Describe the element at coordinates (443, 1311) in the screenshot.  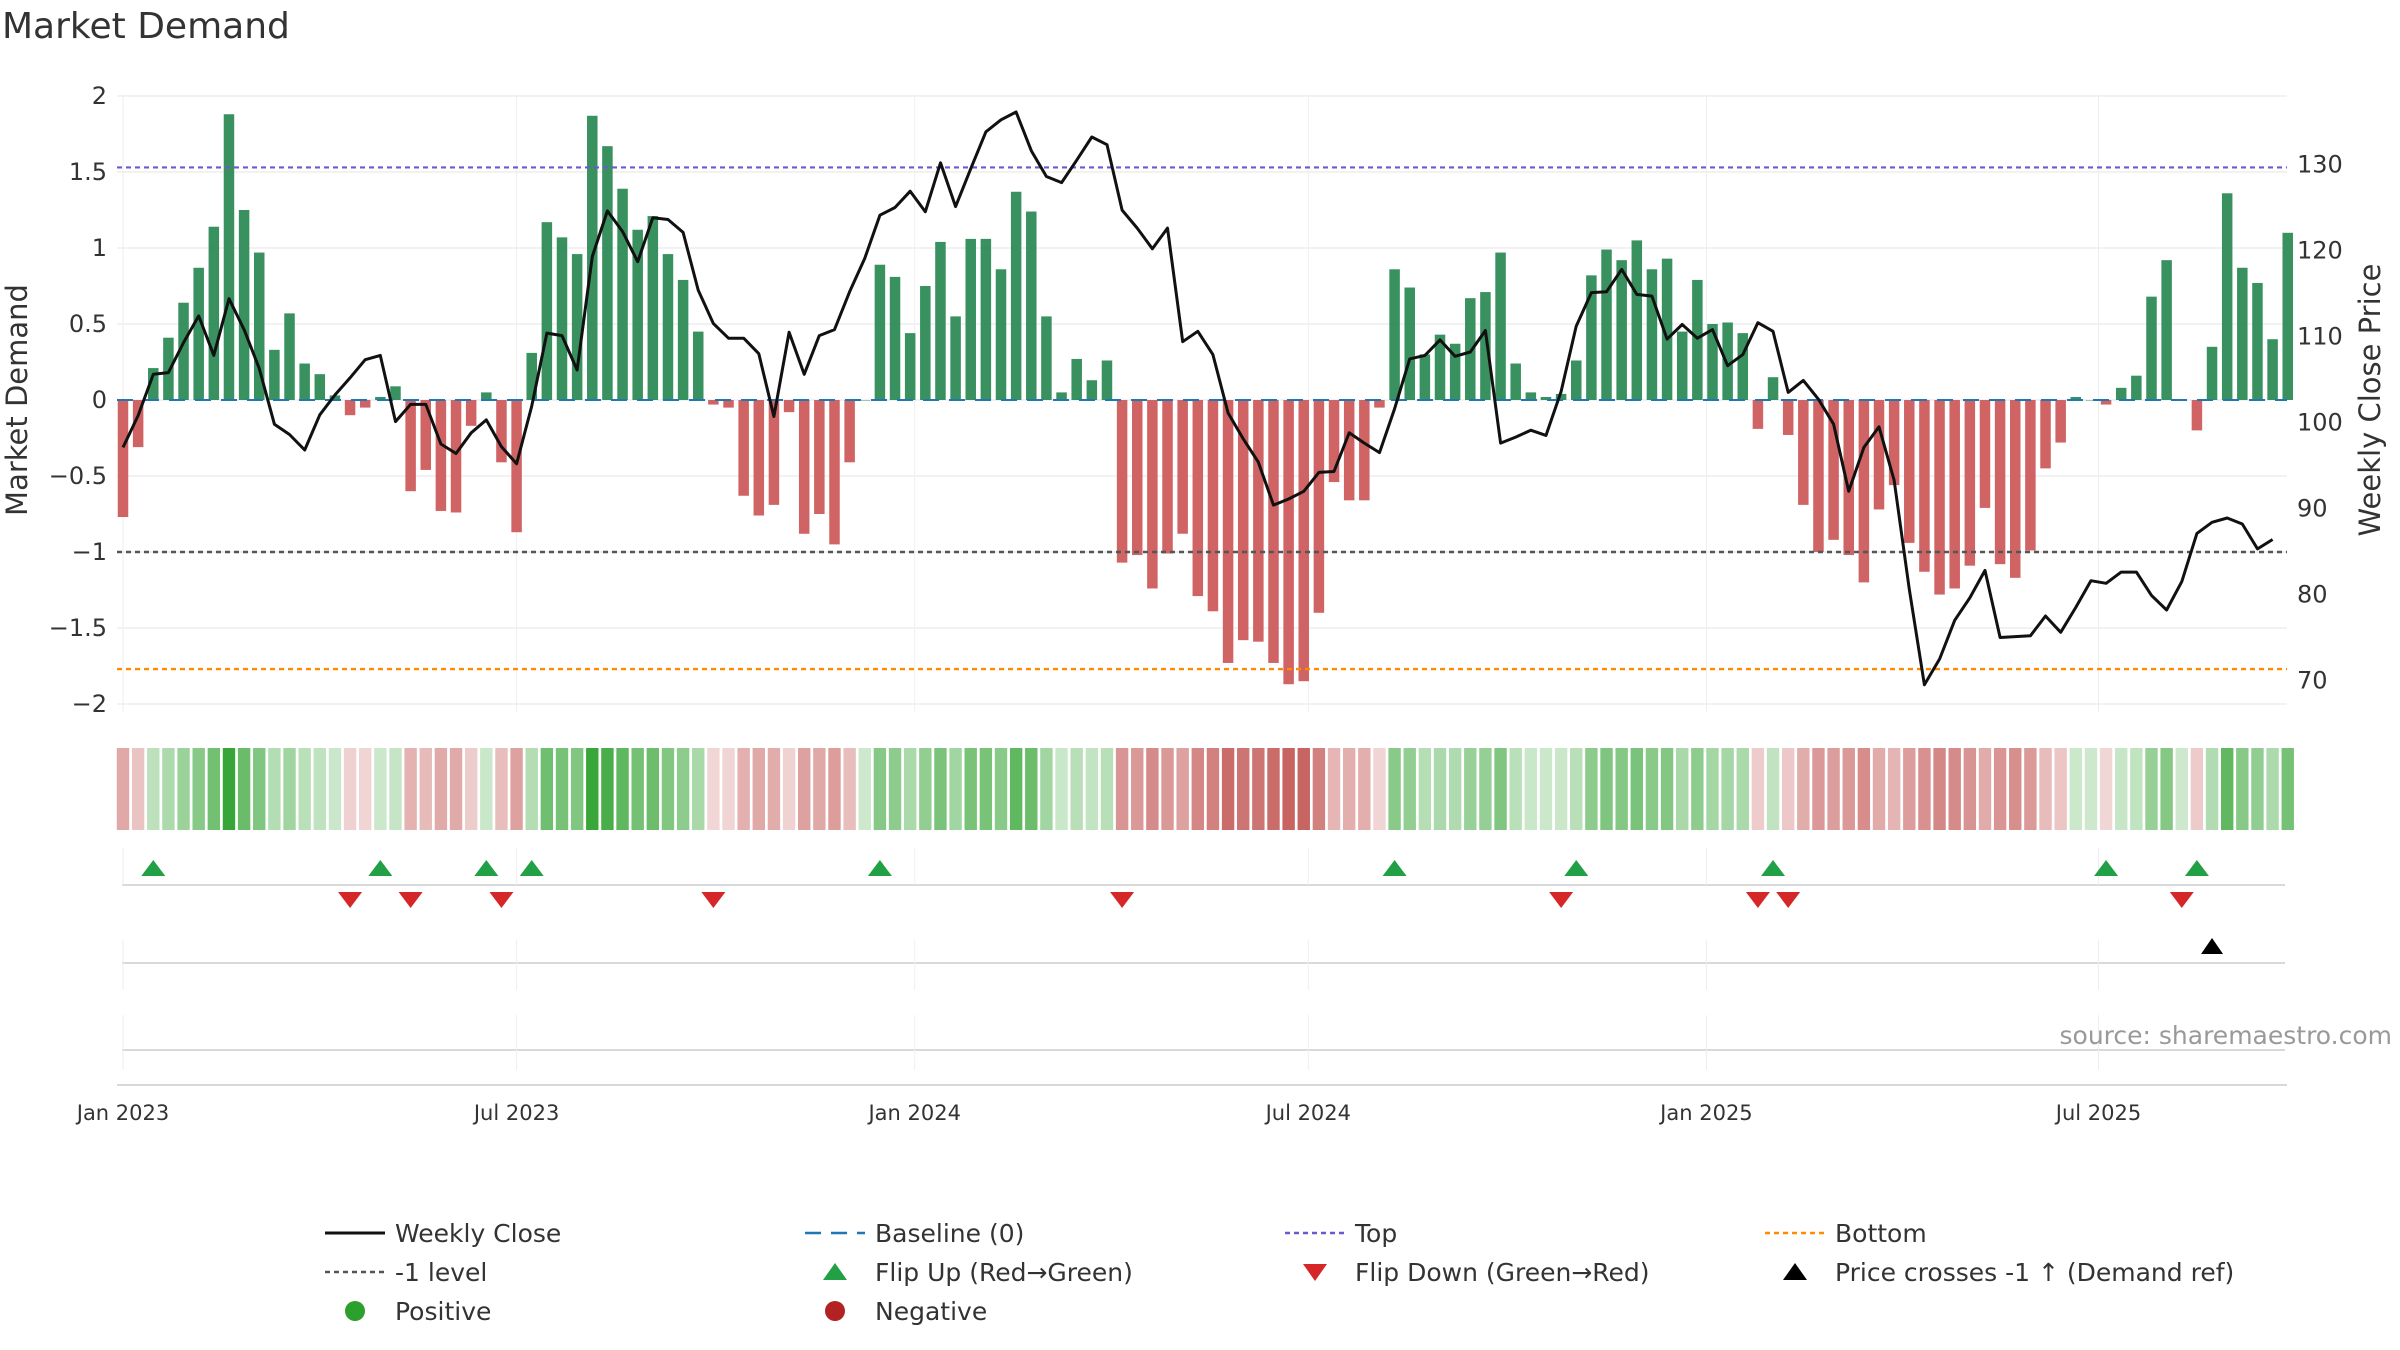
I see `legend-label-positive: Positive` at that location.